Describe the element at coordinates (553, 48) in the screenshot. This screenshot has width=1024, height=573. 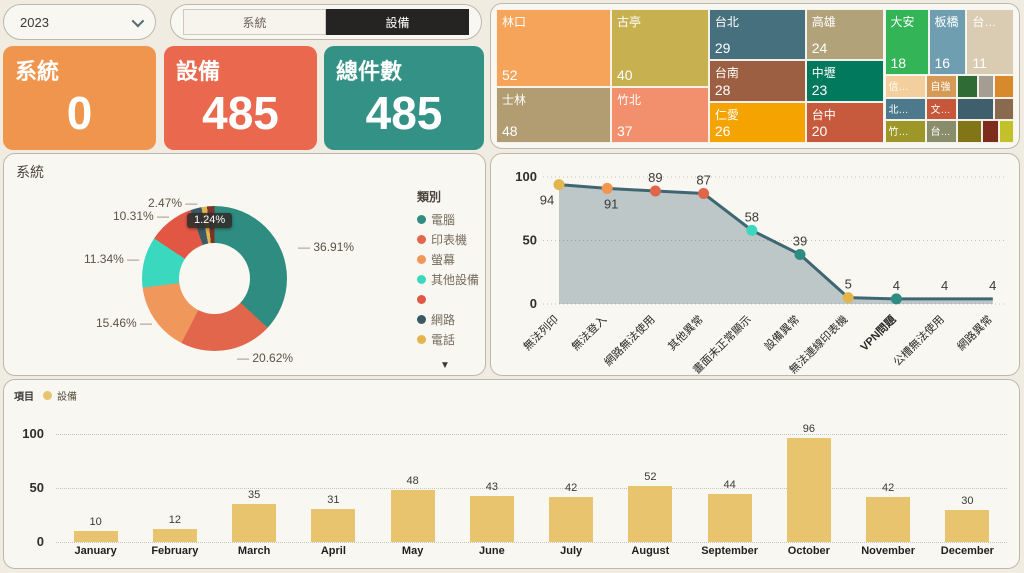
I see `treemap-tile: 林口 52` at that location.